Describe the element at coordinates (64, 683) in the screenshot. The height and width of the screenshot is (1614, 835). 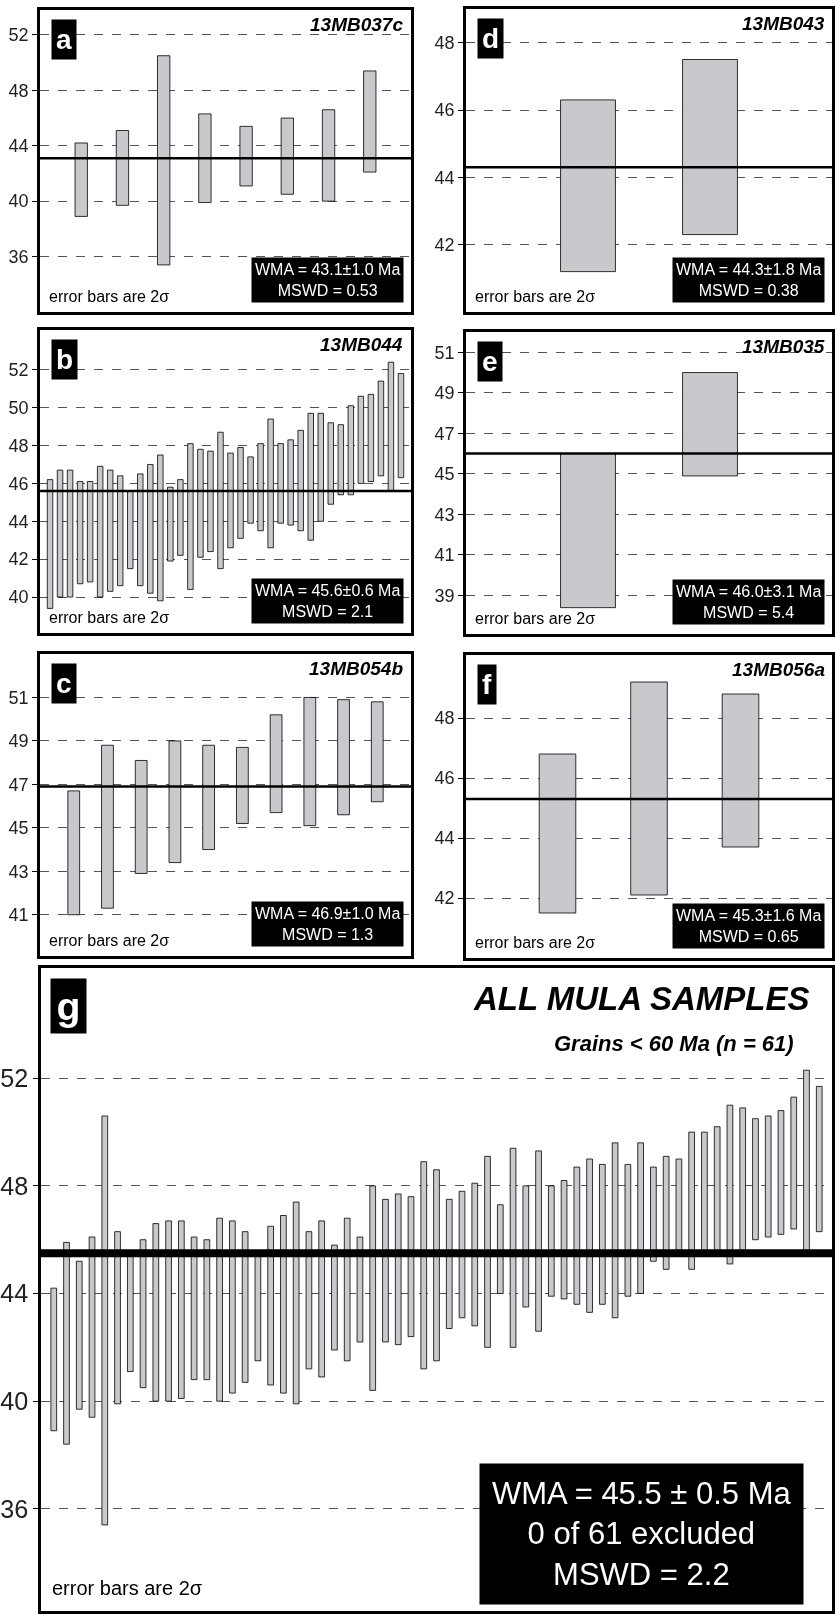
I see `annotation: c` at that location.